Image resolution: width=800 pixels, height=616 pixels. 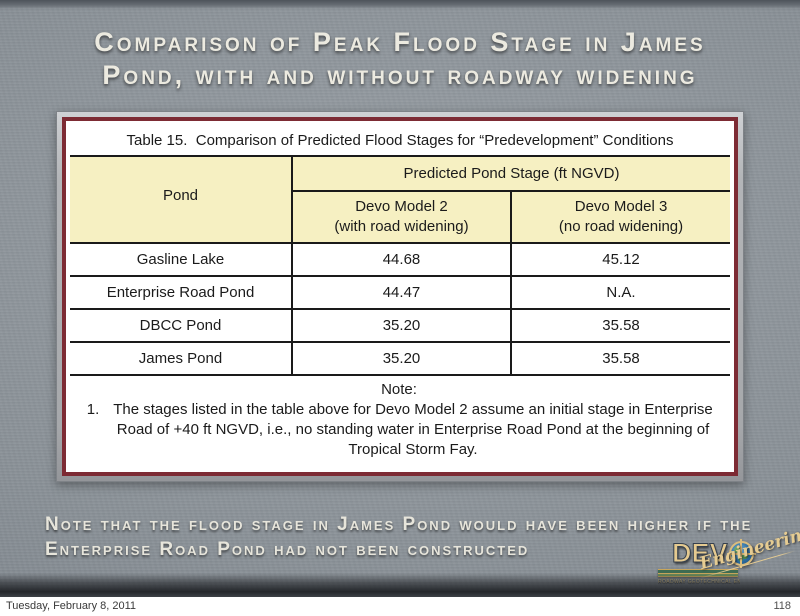 I want to click on pond-name: Gasline Lake, so click(x=181, y=259).